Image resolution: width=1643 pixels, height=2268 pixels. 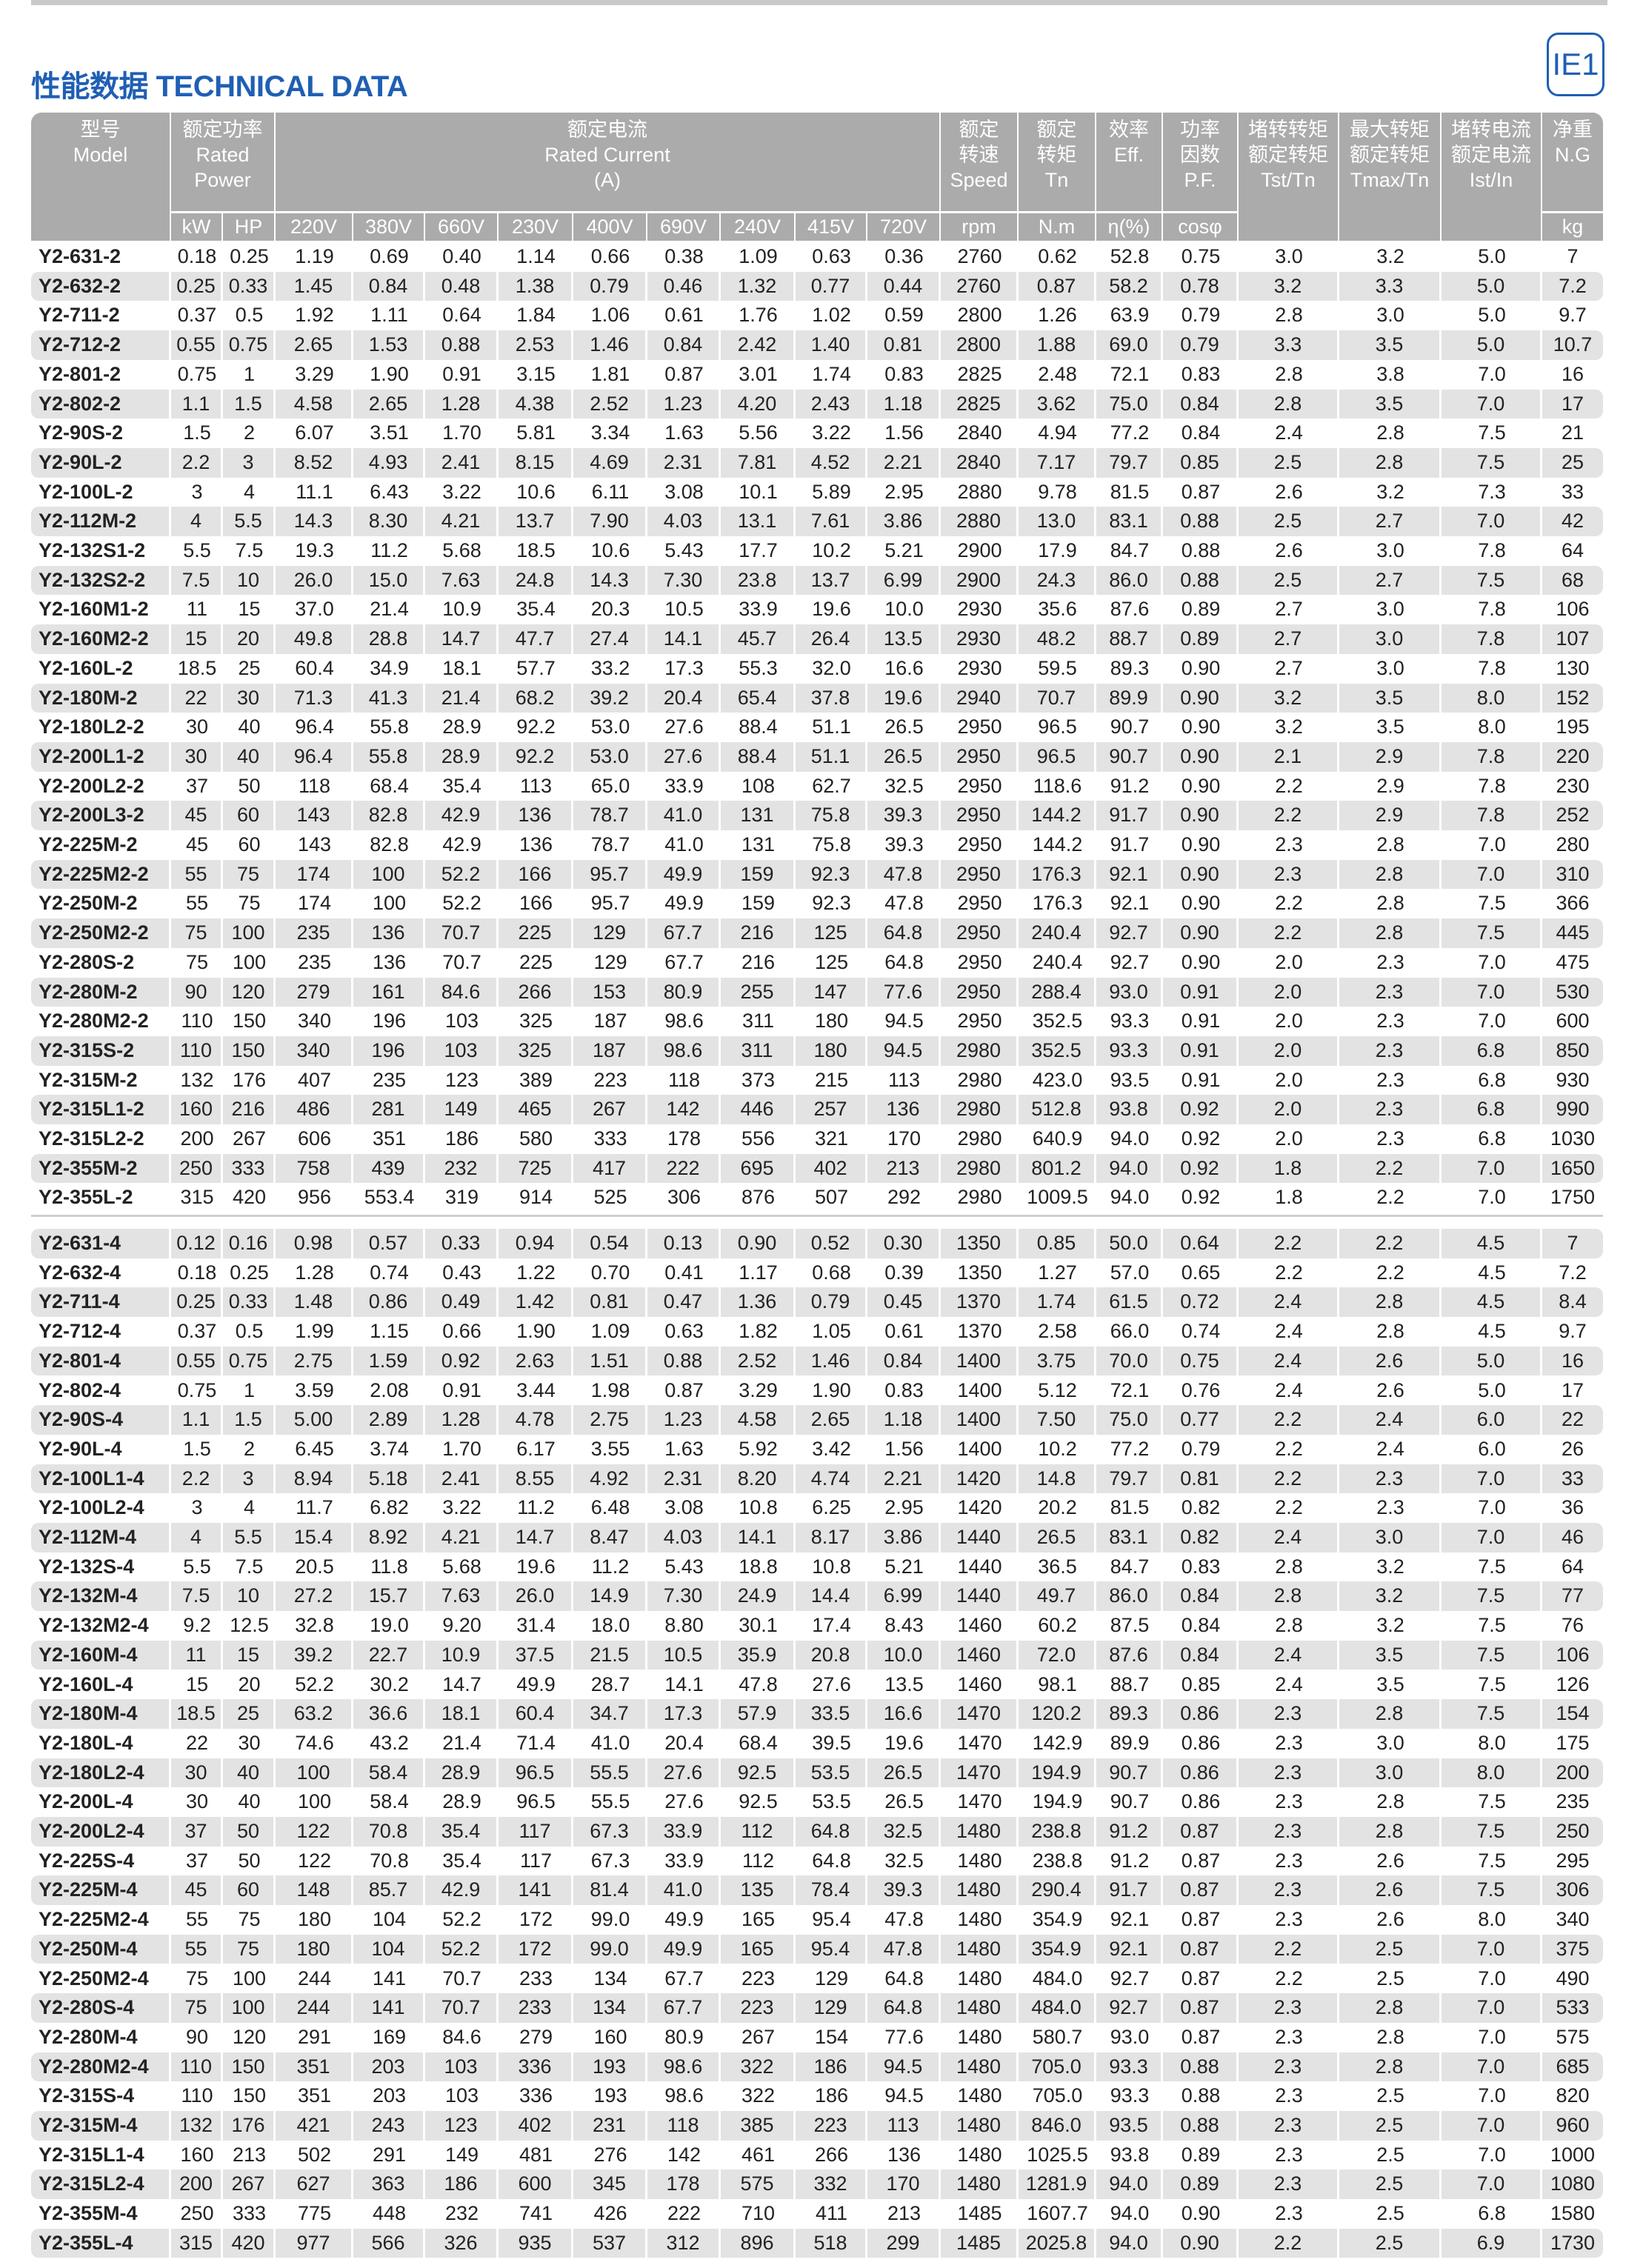 I want to click on value-cell: 23.8, so click(x=759, y=580).